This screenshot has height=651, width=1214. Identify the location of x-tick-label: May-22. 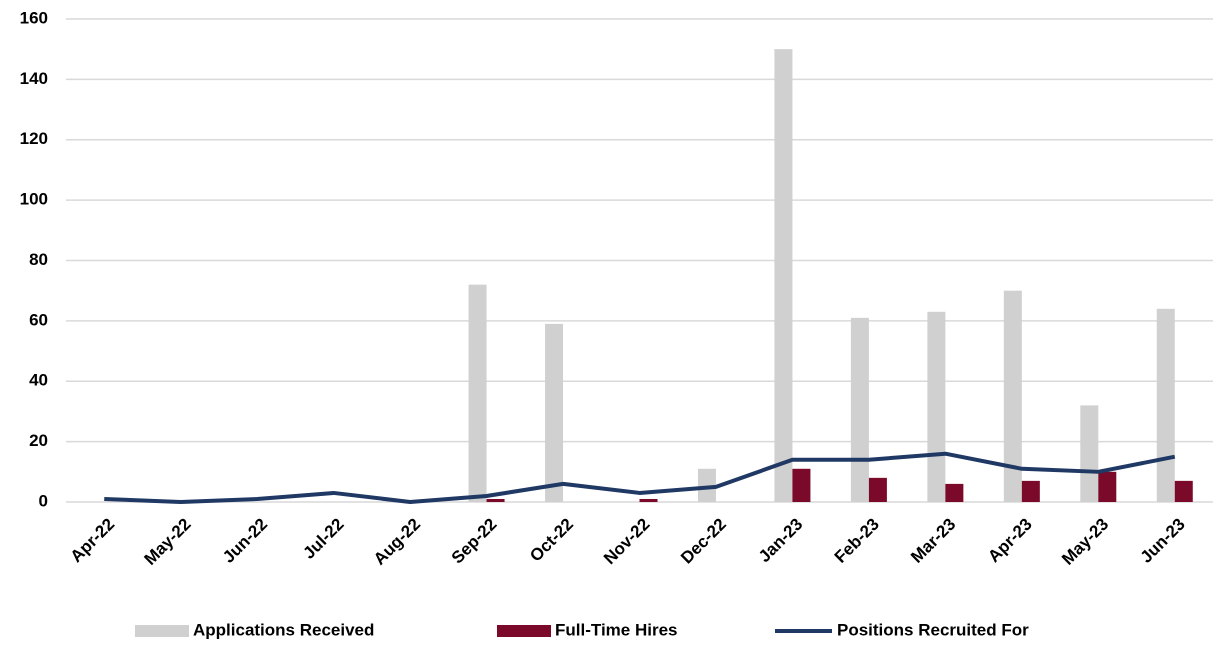
(168, 542).